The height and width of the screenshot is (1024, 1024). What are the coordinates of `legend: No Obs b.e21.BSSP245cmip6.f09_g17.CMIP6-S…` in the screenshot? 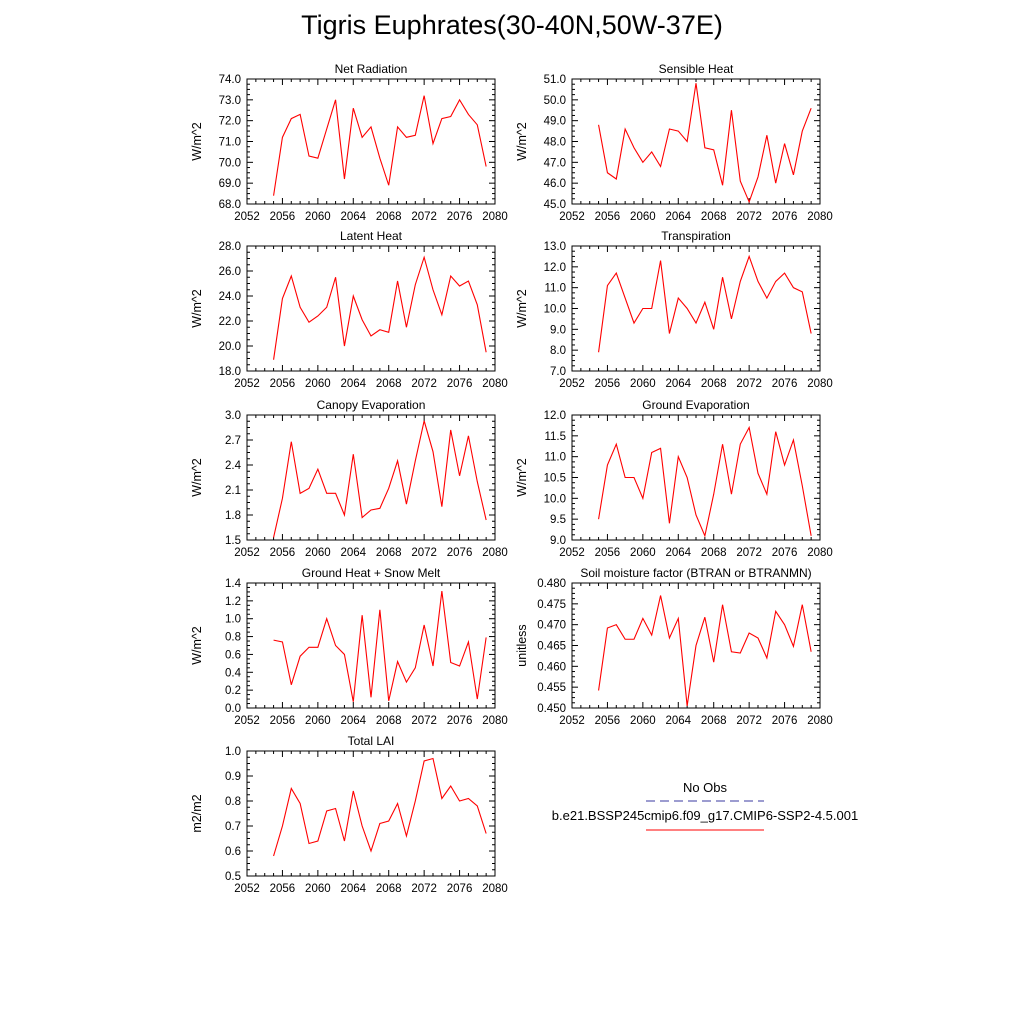 It's located at (705, 805).